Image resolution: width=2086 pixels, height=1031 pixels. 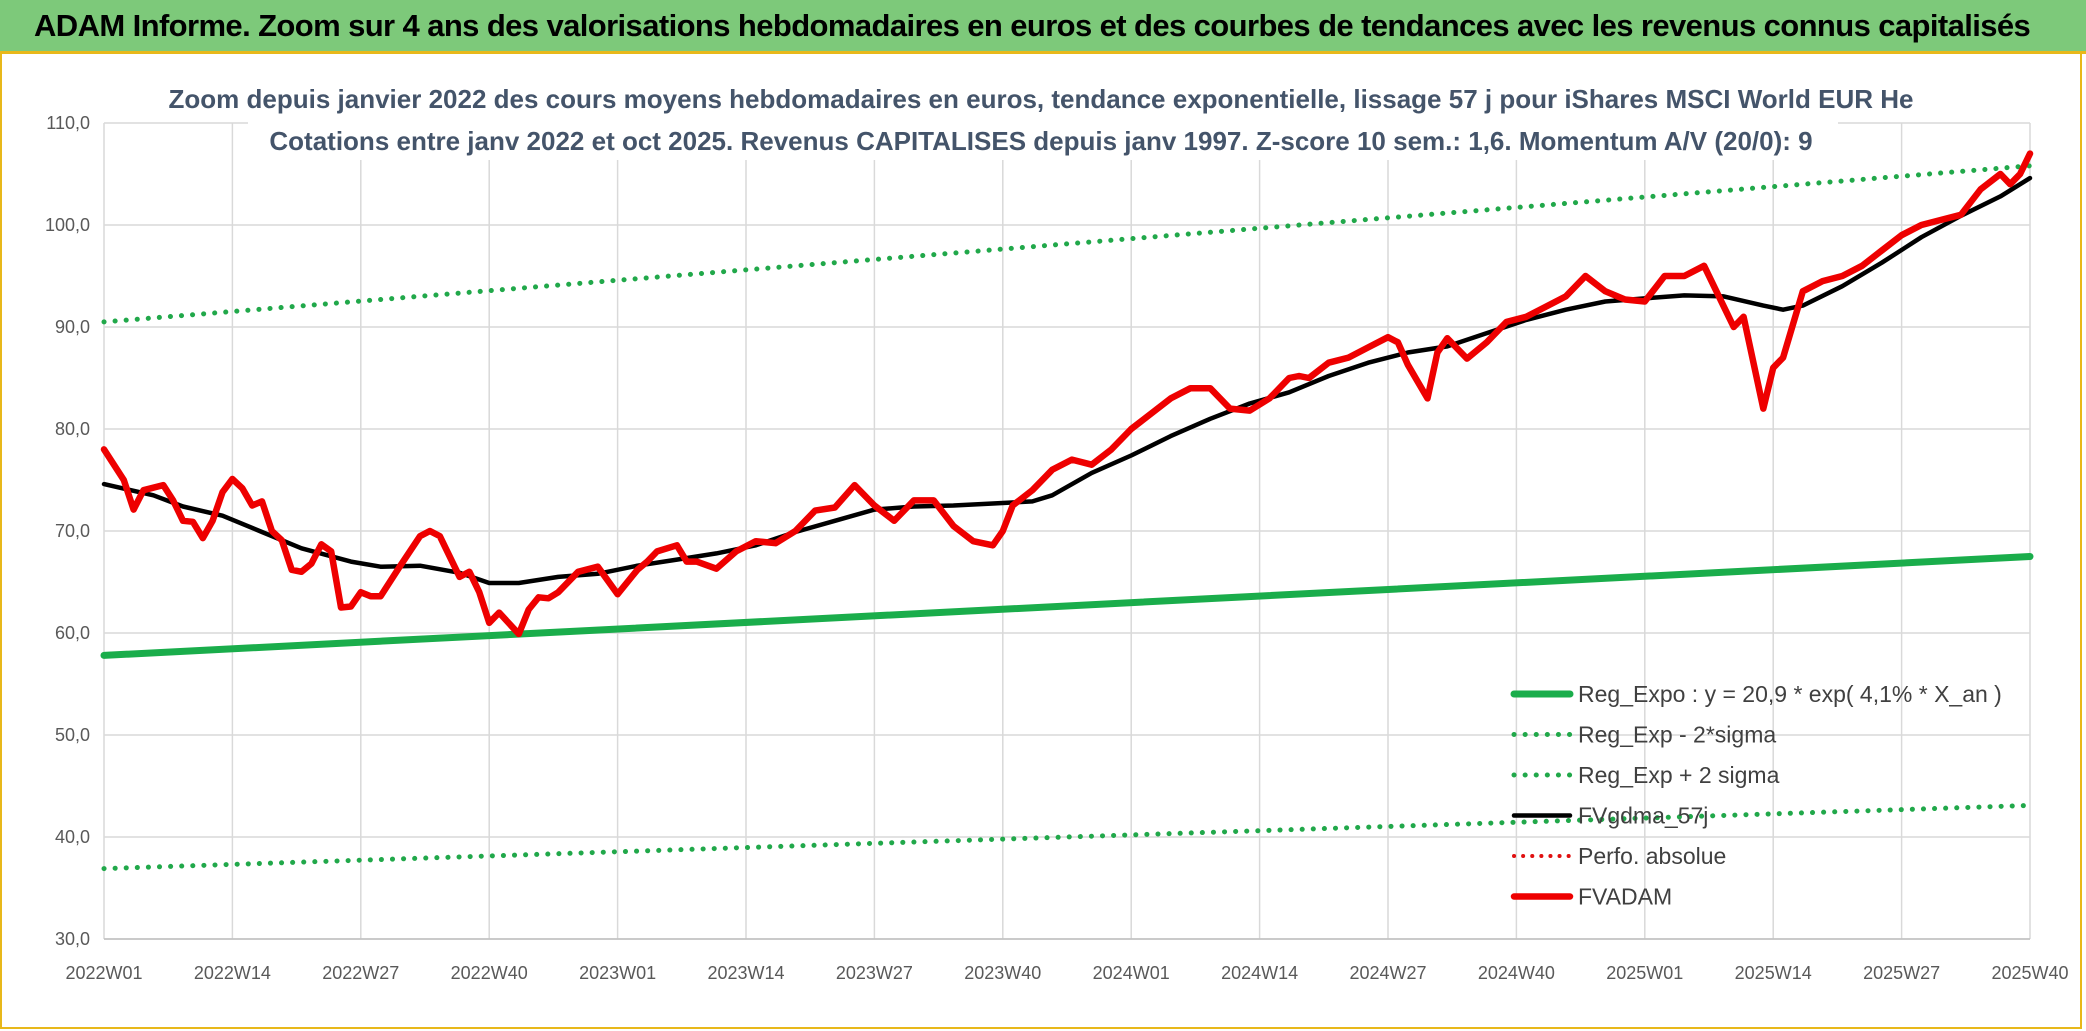 I want to click on y-tick-label: 100,0, so click(x=67, y=225).